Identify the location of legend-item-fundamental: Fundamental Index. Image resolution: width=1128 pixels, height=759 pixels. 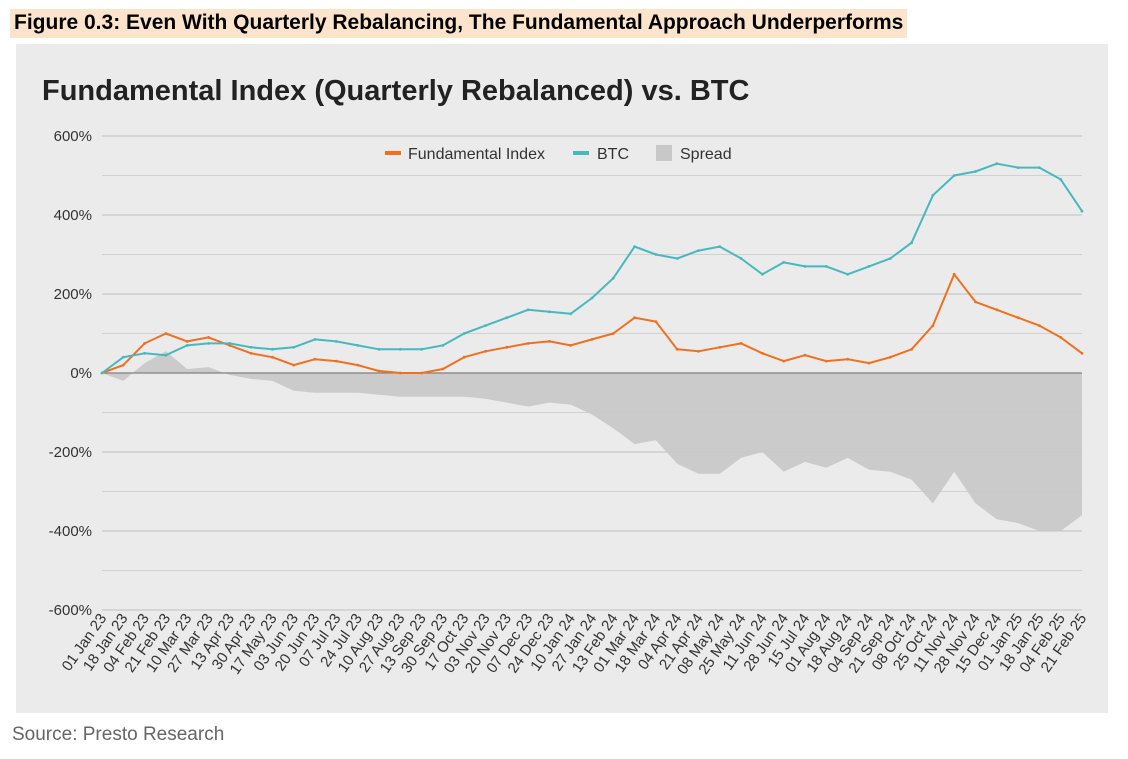
(465, 154).